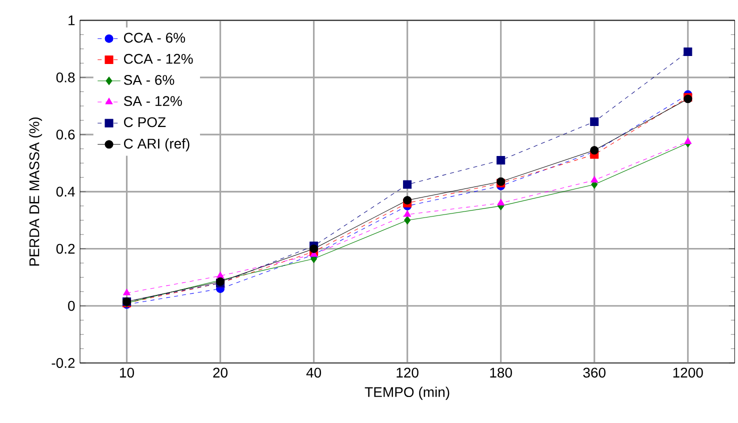  I want to click on x-tick-label: 40, so click(314, 373).